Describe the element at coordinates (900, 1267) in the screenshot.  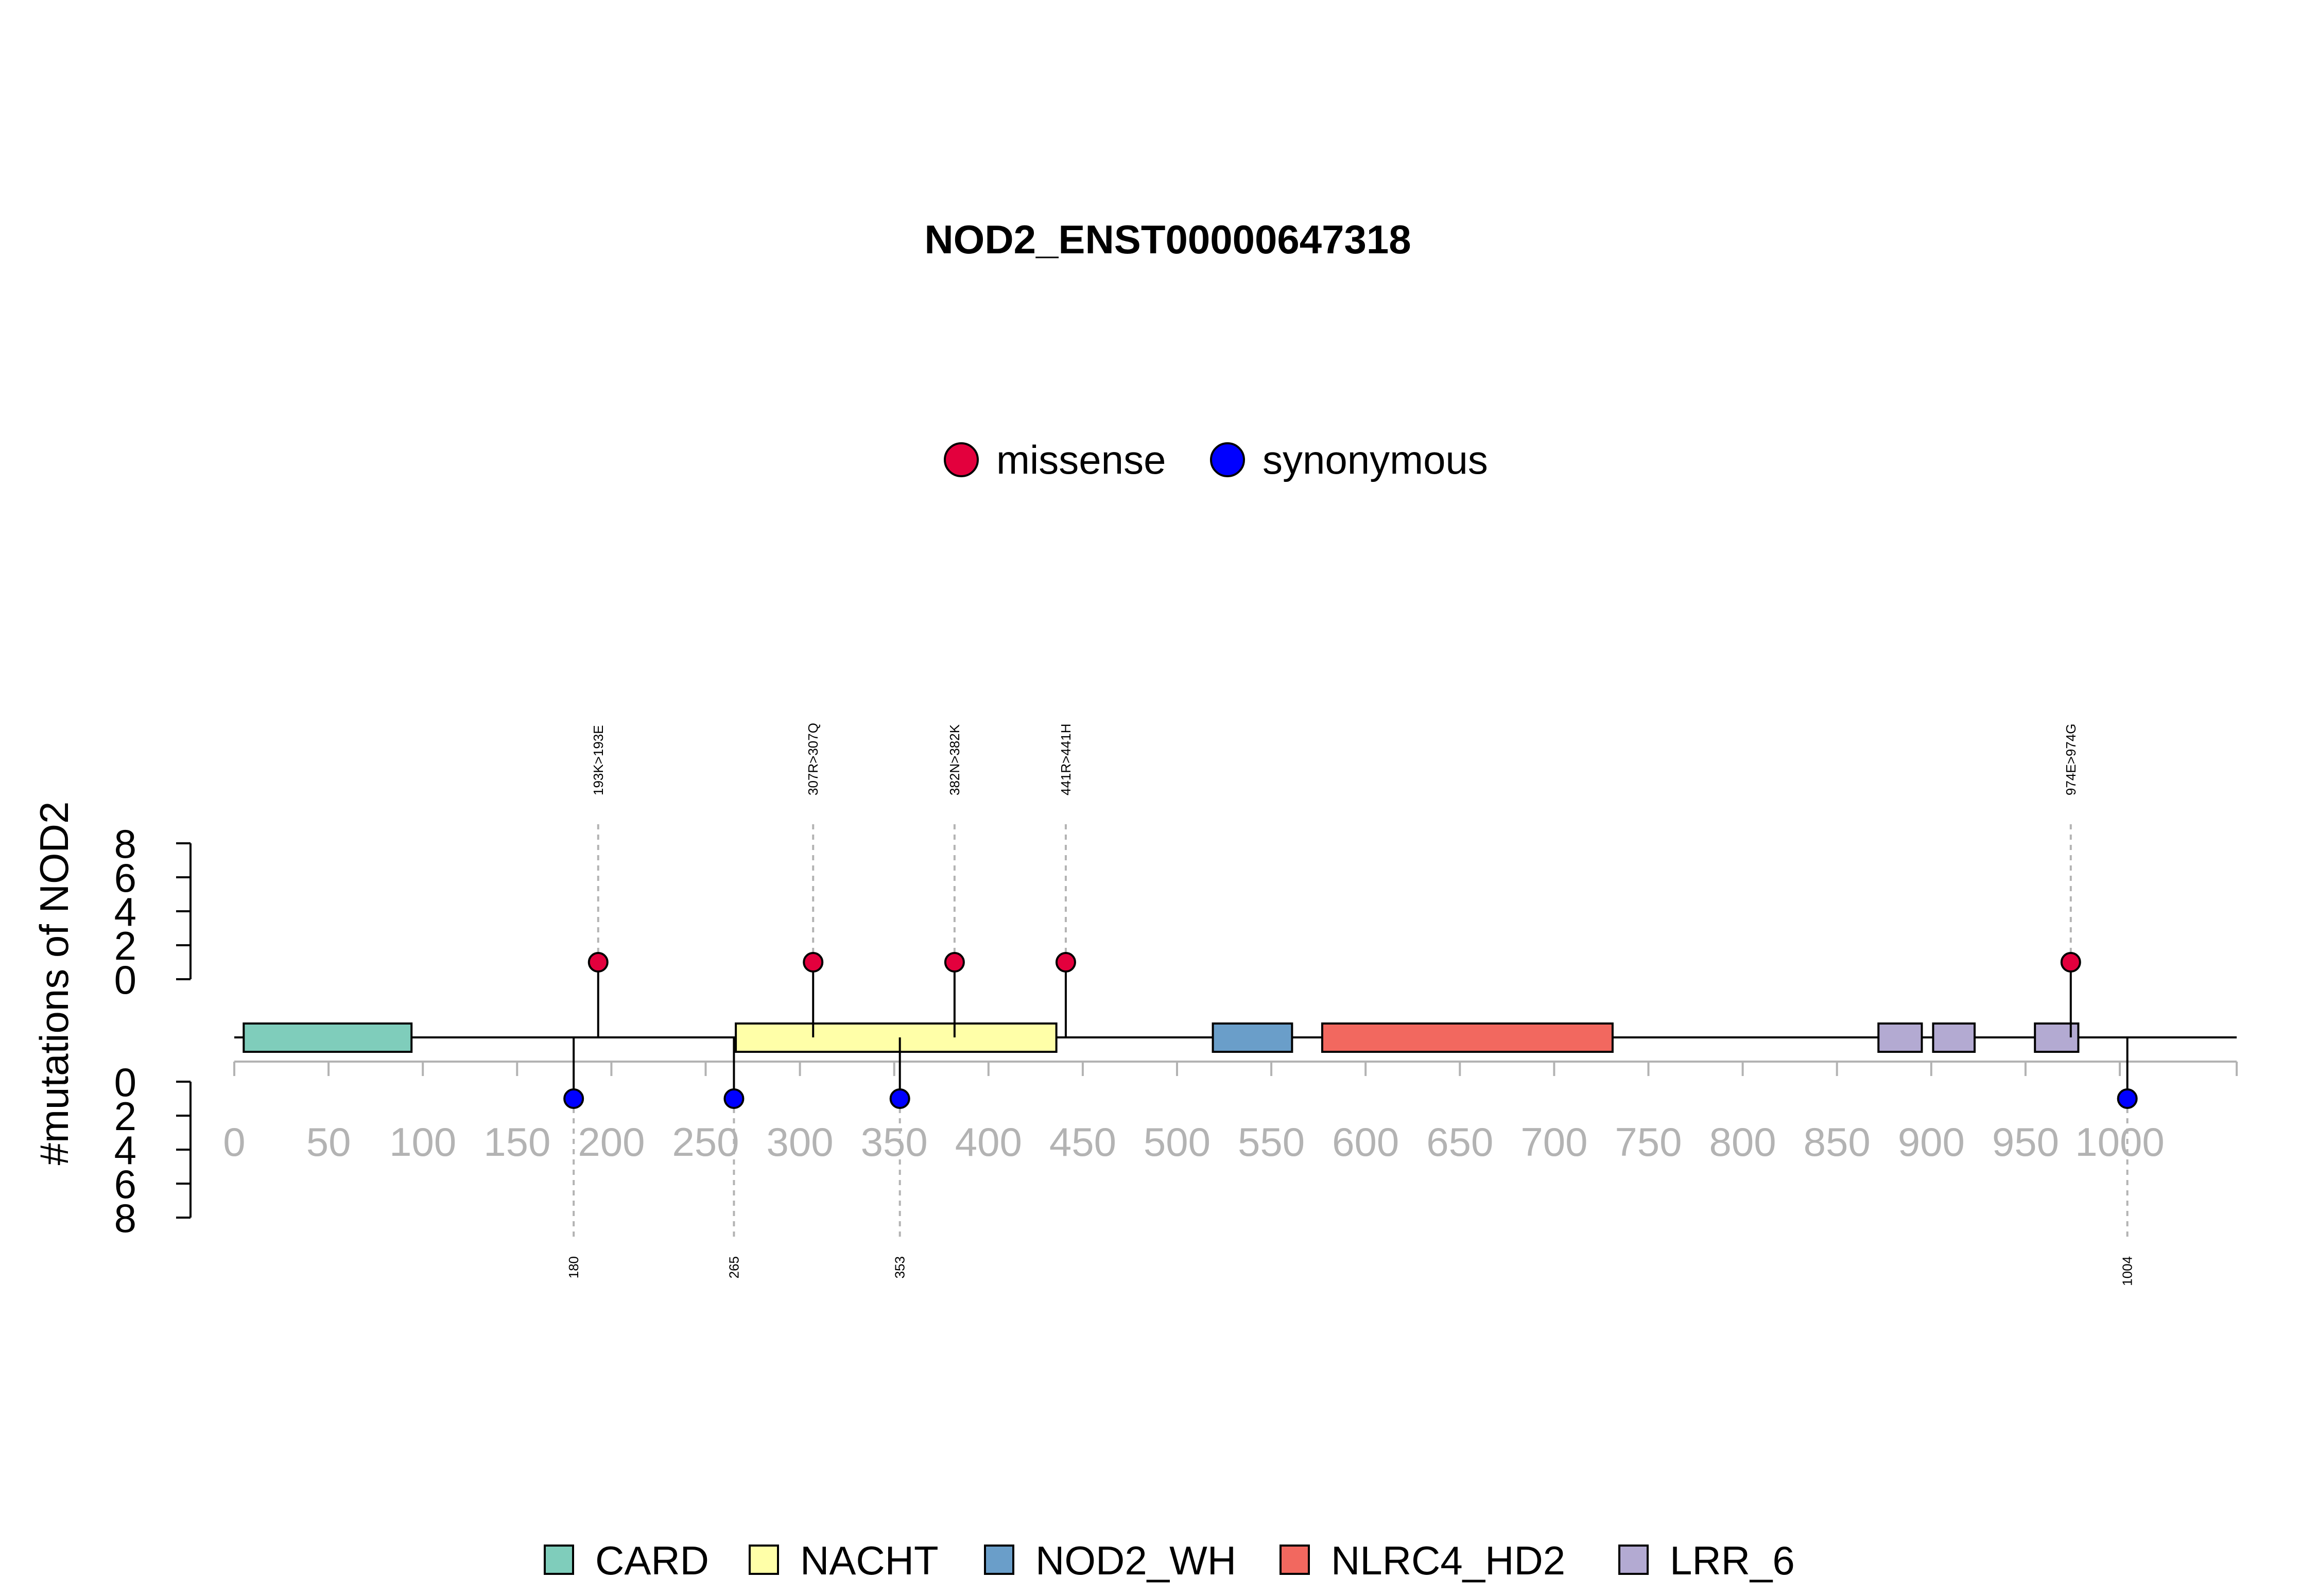
I see `synonymous-label: 353` at that location.